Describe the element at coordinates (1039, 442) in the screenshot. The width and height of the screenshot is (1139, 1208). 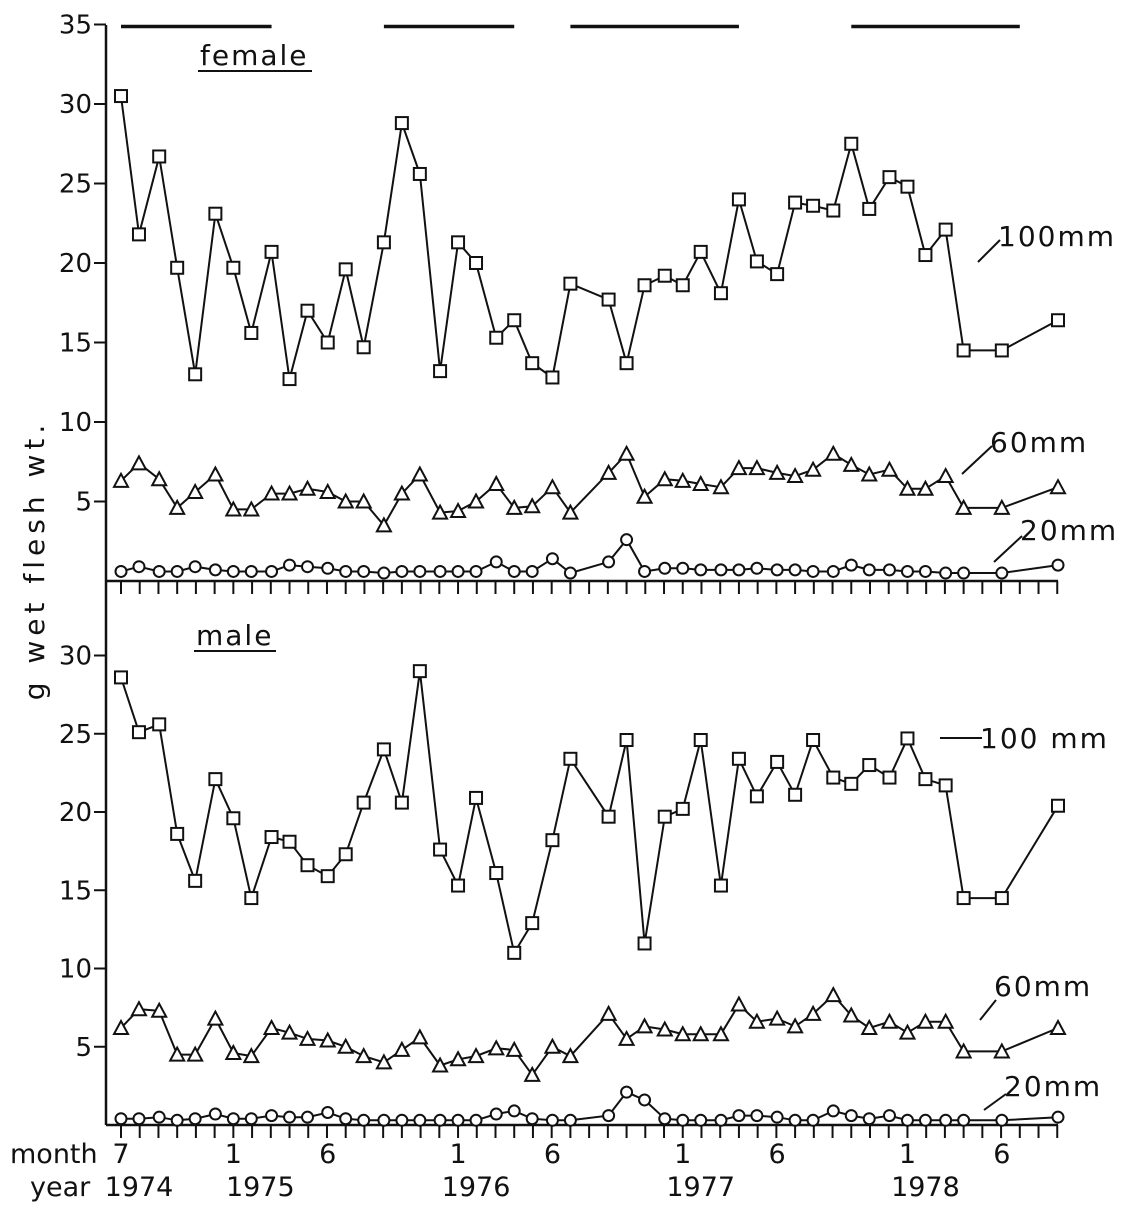
I see `label-female-60mm: 60mm` at that location.